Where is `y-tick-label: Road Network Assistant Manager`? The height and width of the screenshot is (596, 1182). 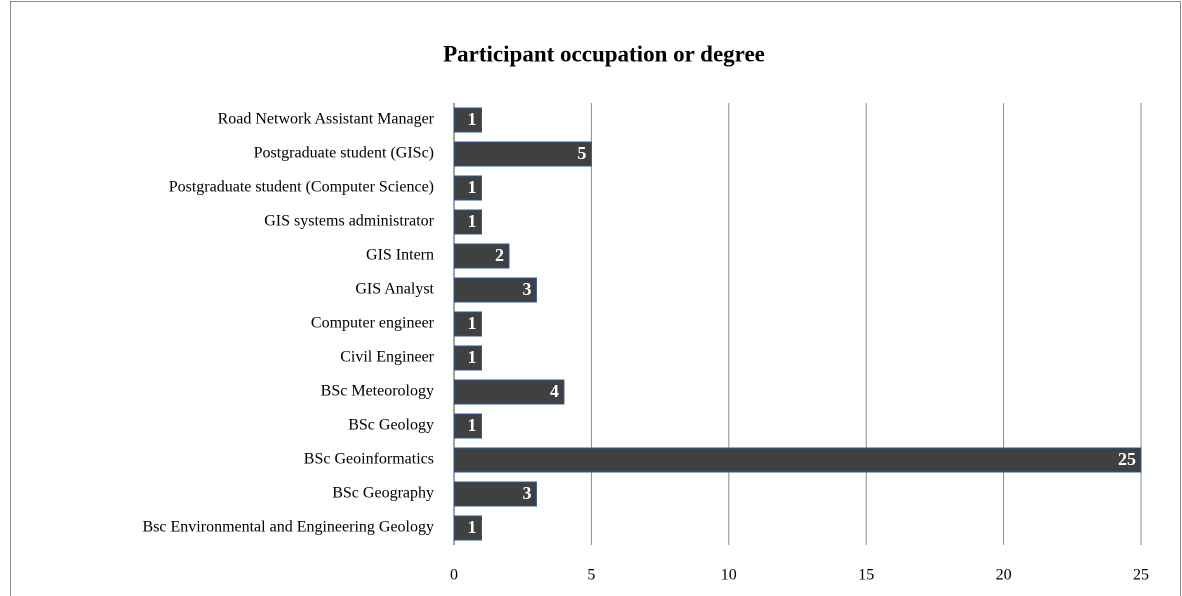 y-tick-label: Road Network Assistant Manager is located at coordinates (326, 119).